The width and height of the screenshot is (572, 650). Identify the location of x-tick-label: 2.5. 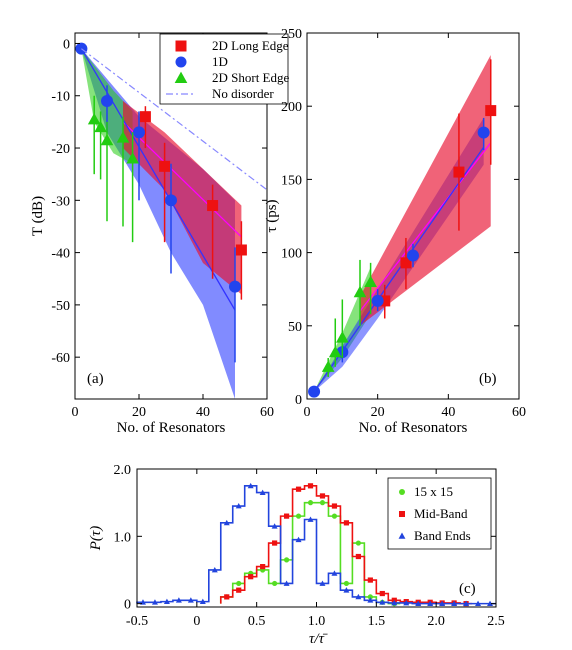
(496, 621).